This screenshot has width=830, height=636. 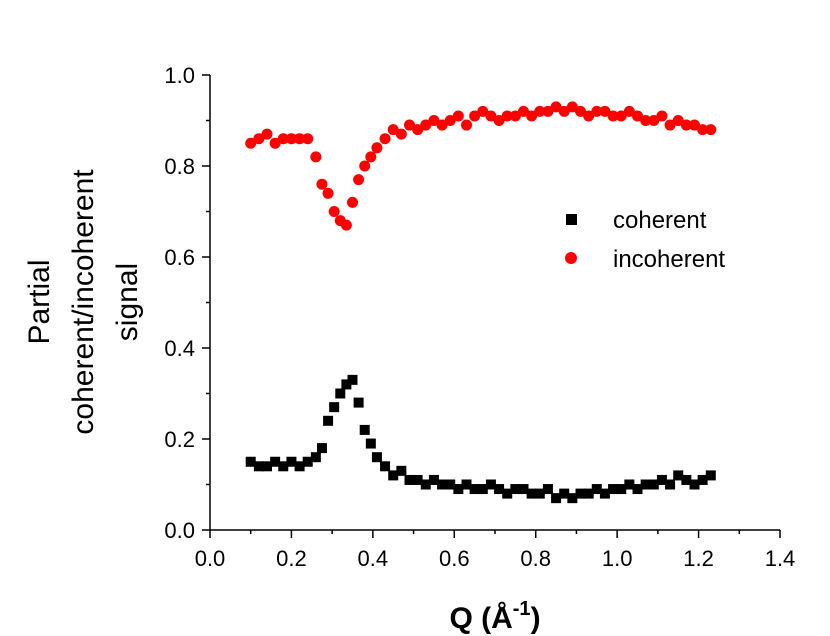 I want to click on x-tick-label: 0.8, so click(x=535, y=558).